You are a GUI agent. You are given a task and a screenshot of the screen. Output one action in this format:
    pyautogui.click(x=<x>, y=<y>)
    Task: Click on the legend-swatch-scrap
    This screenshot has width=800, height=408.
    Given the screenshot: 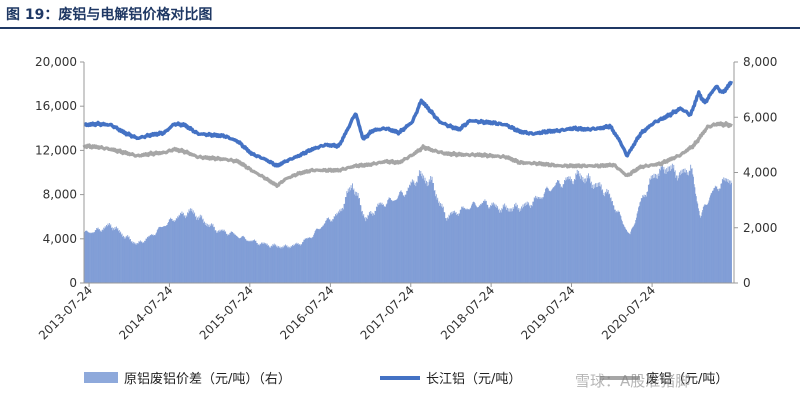 What is the action you would take?
    pyautogui.click(x=620, y=377)
    